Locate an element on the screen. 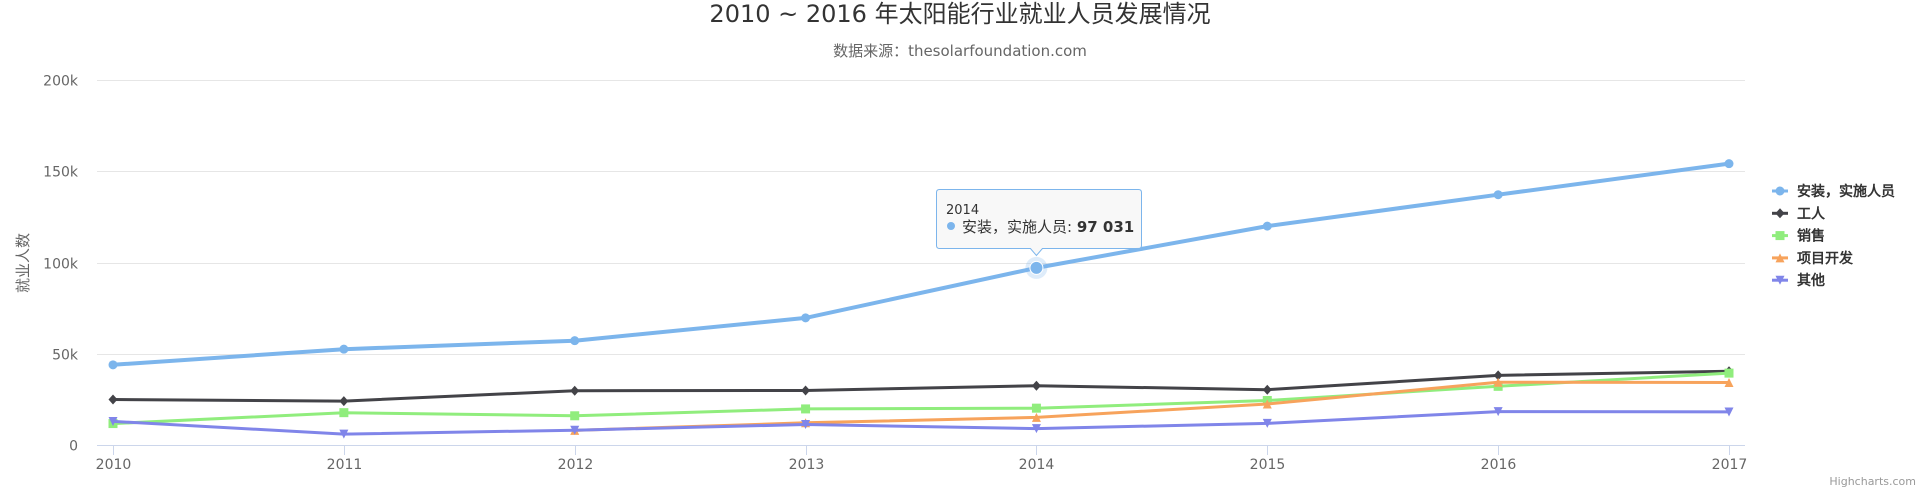  y-tick-label: 150k is located at coordinates (61, 173).